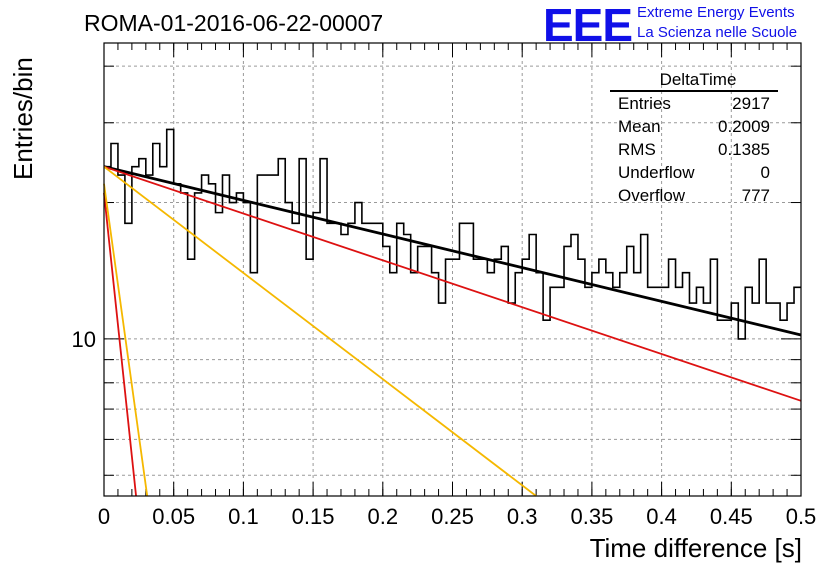 The width and height of the screenshot is (836, 572). Describe the element at coordinates (693, 105) in the screenshot. I see `stats-row: Entries 2917` at that location.